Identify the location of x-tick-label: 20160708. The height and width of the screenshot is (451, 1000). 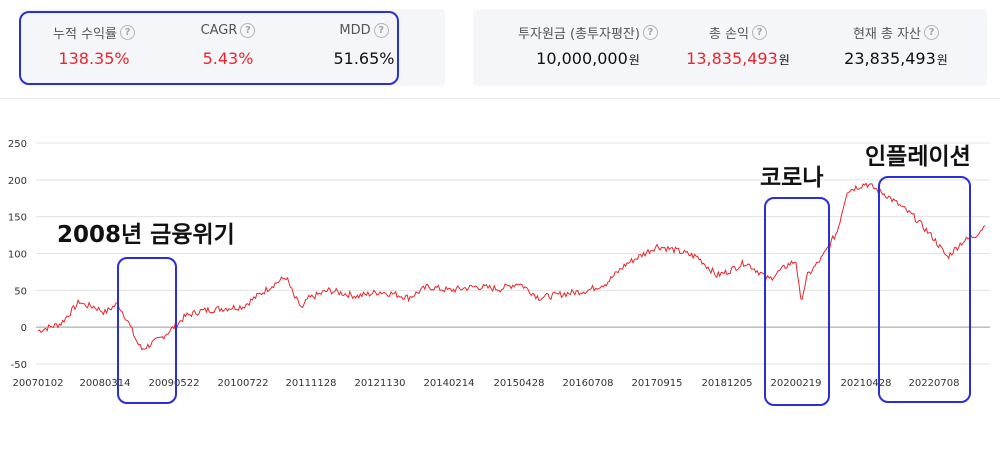
(588, 383).